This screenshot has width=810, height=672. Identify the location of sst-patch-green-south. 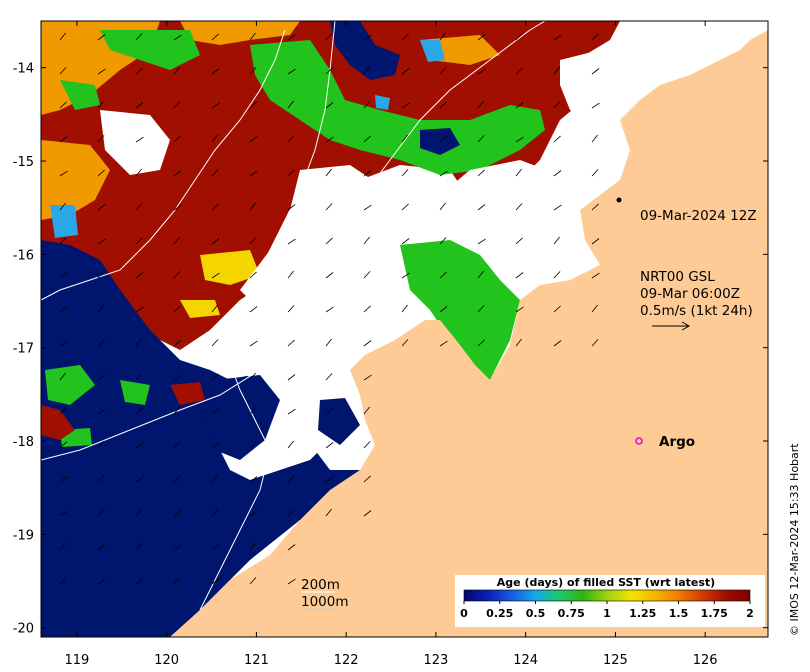
(97, 406).